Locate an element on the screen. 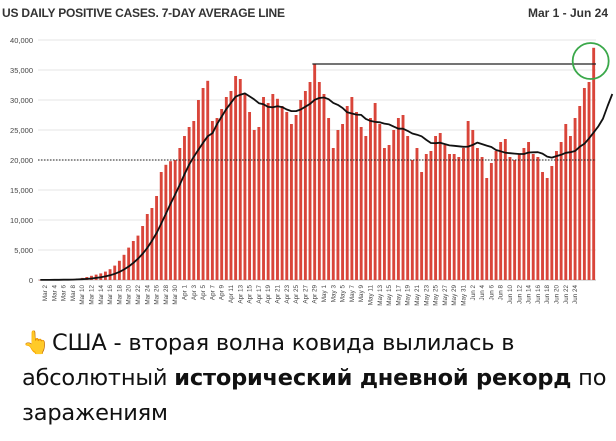  x-tick-label: Jun 6 is located at coordinates (491, 293).